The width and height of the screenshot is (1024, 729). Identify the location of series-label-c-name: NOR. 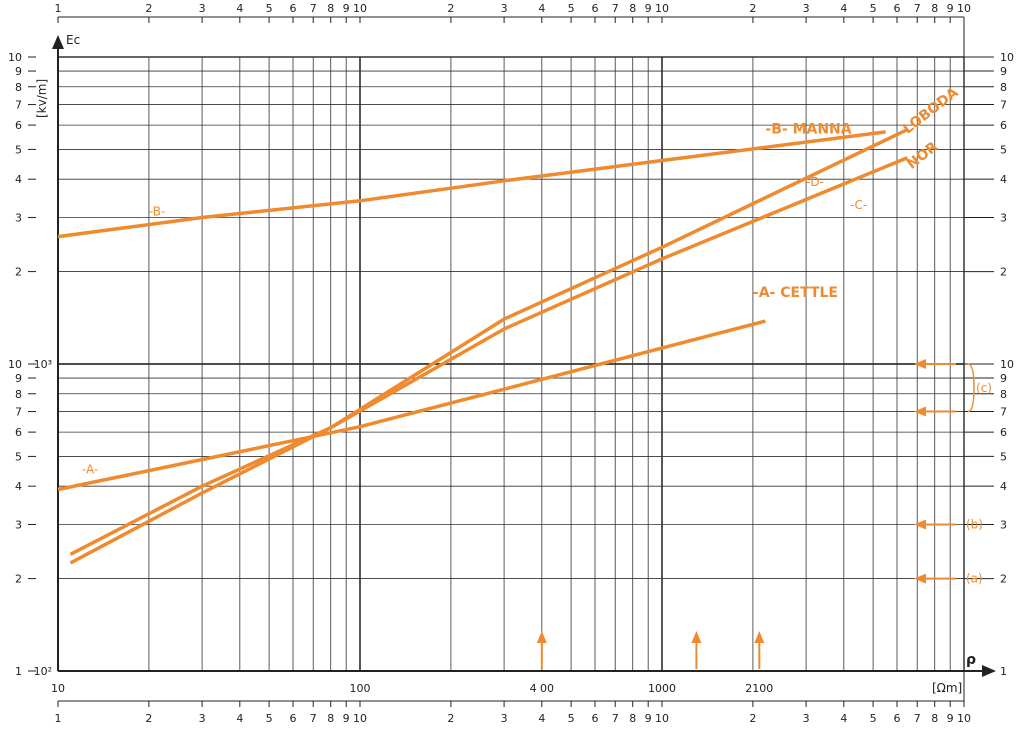
(922, 156).